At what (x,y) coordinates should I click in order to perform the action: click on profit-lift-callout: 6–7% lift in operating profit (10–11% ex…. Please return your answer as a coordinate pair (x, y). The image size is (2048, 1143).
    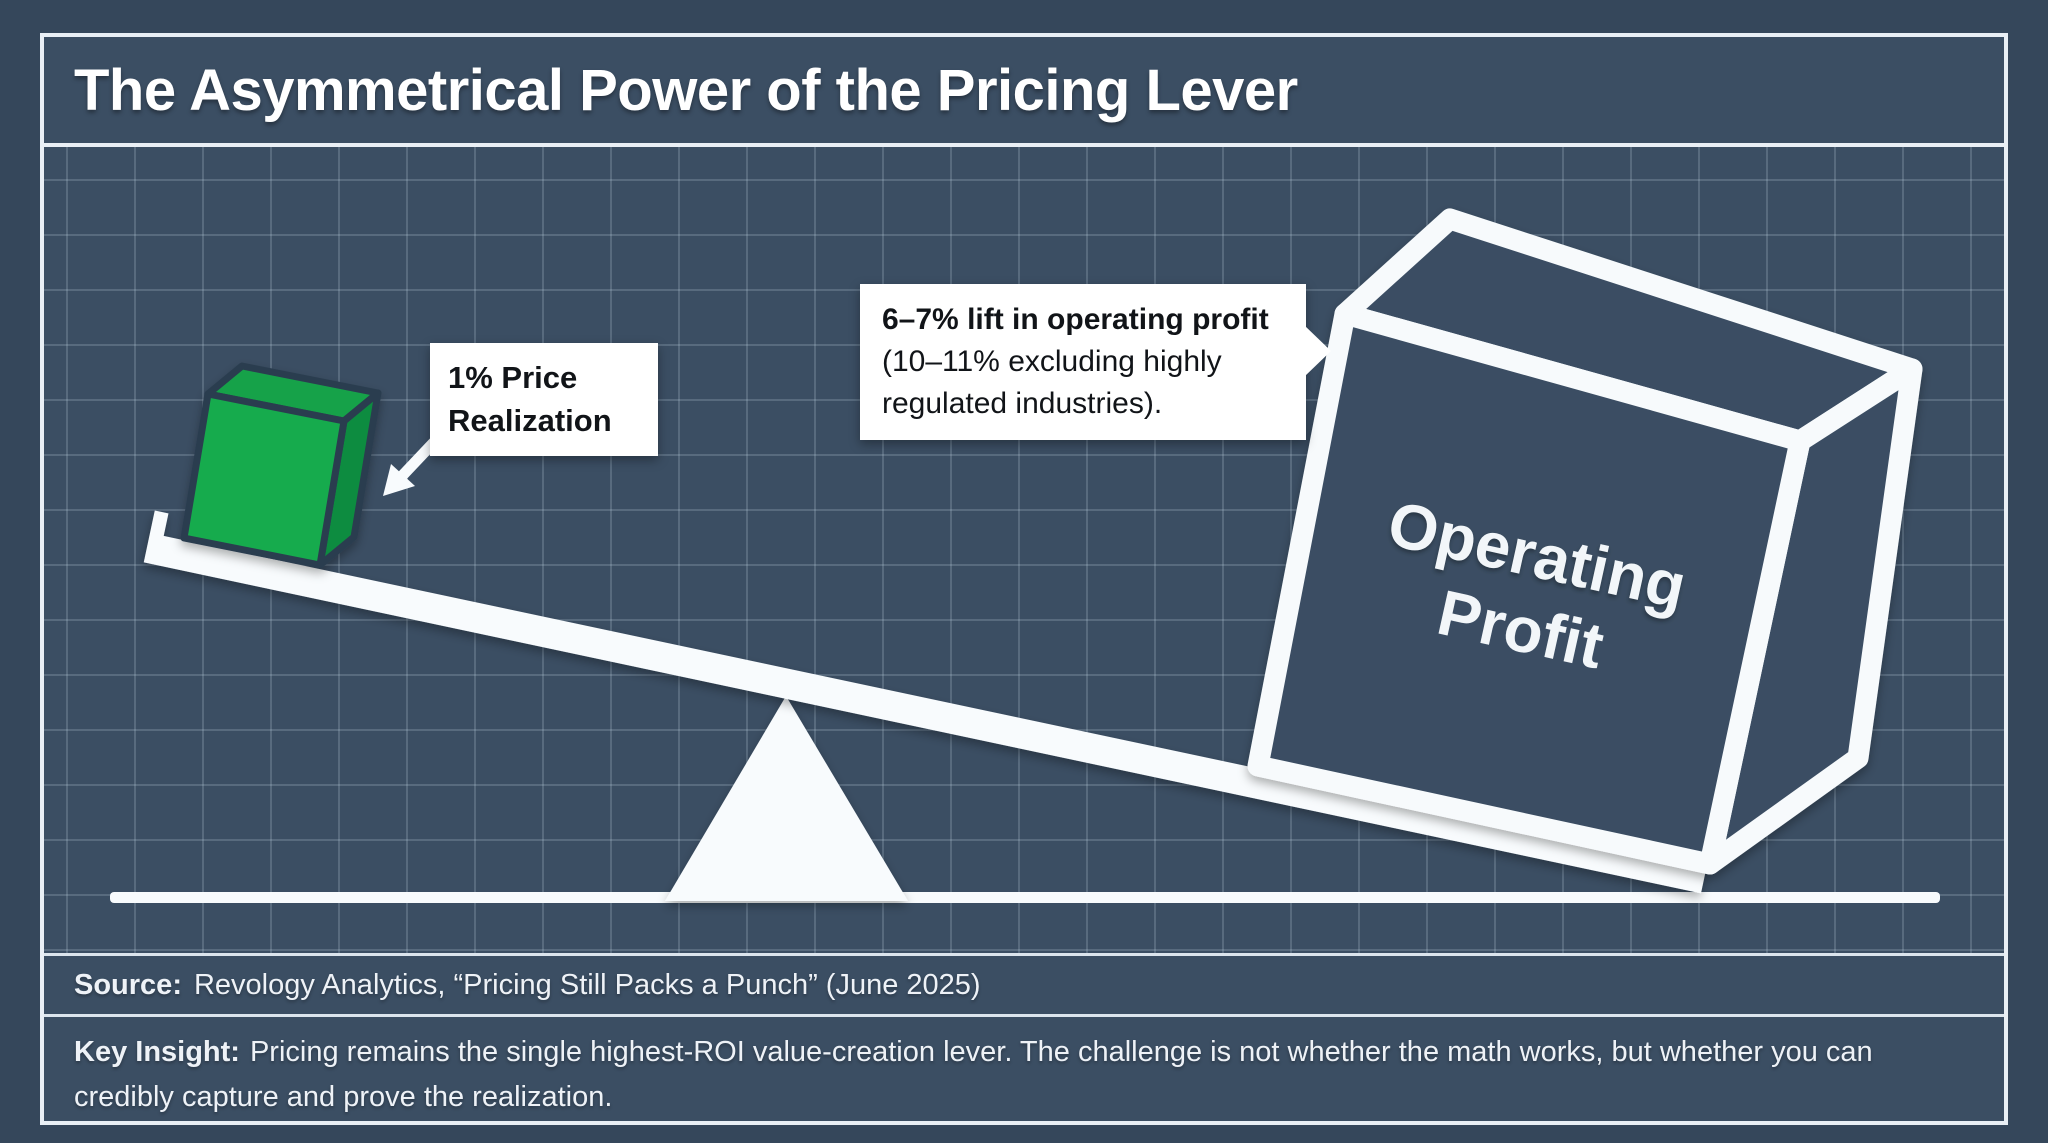
    Looking at the image, I should click on (1095, 362).